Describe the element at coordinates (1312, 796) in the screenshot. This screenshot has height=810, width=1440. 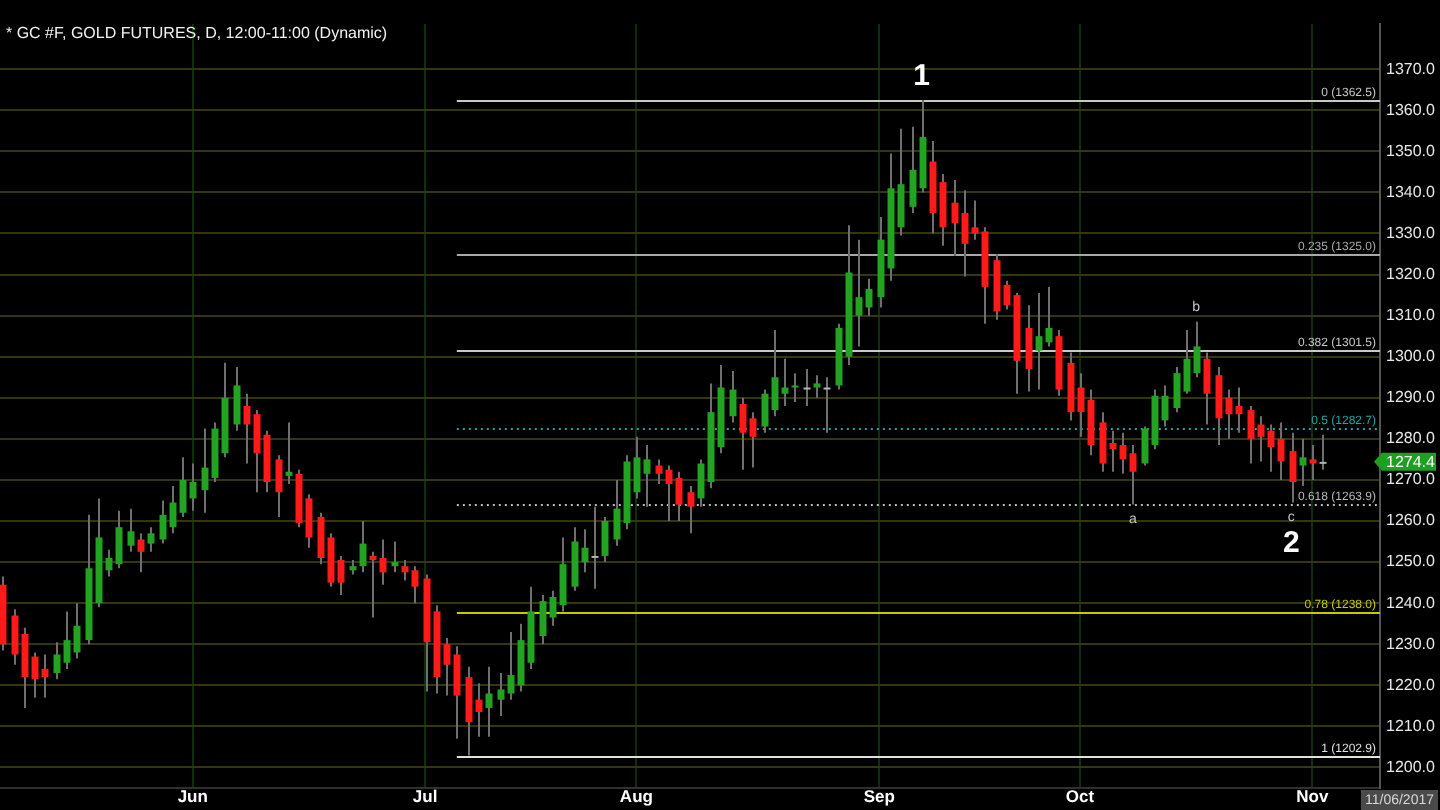
I see `x-tick-label: Nov` at that location.